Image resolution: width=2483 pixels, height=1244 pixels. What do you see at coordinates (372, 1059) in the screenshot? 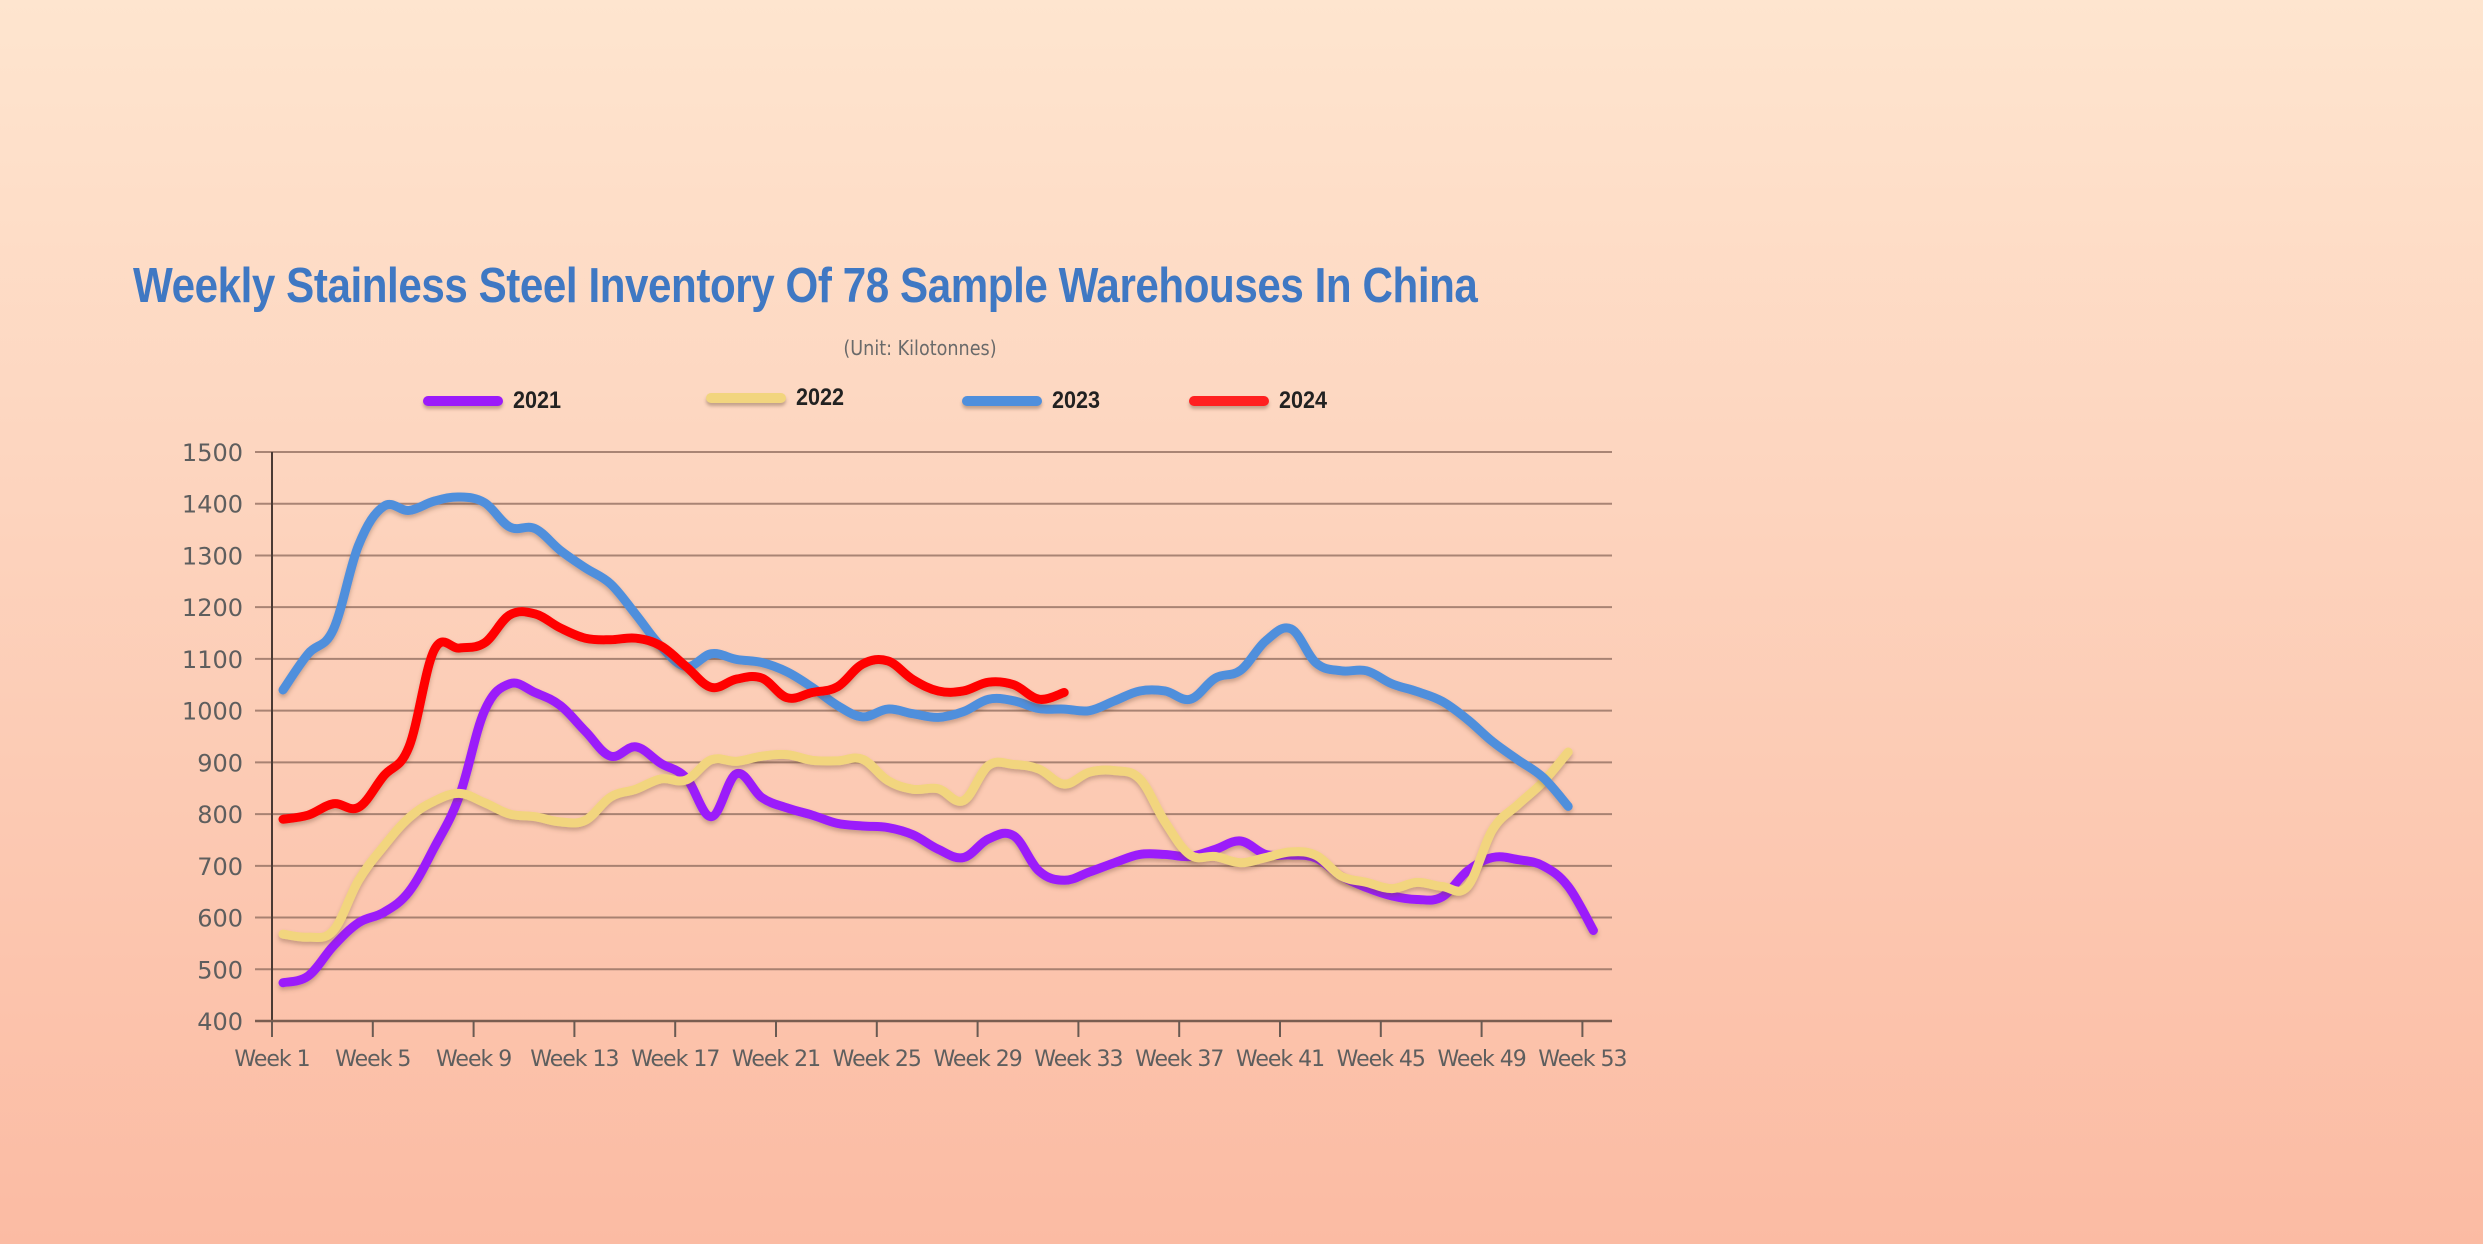
I see `x-tick-label: Week 5` at bounding box center [372, 1059].